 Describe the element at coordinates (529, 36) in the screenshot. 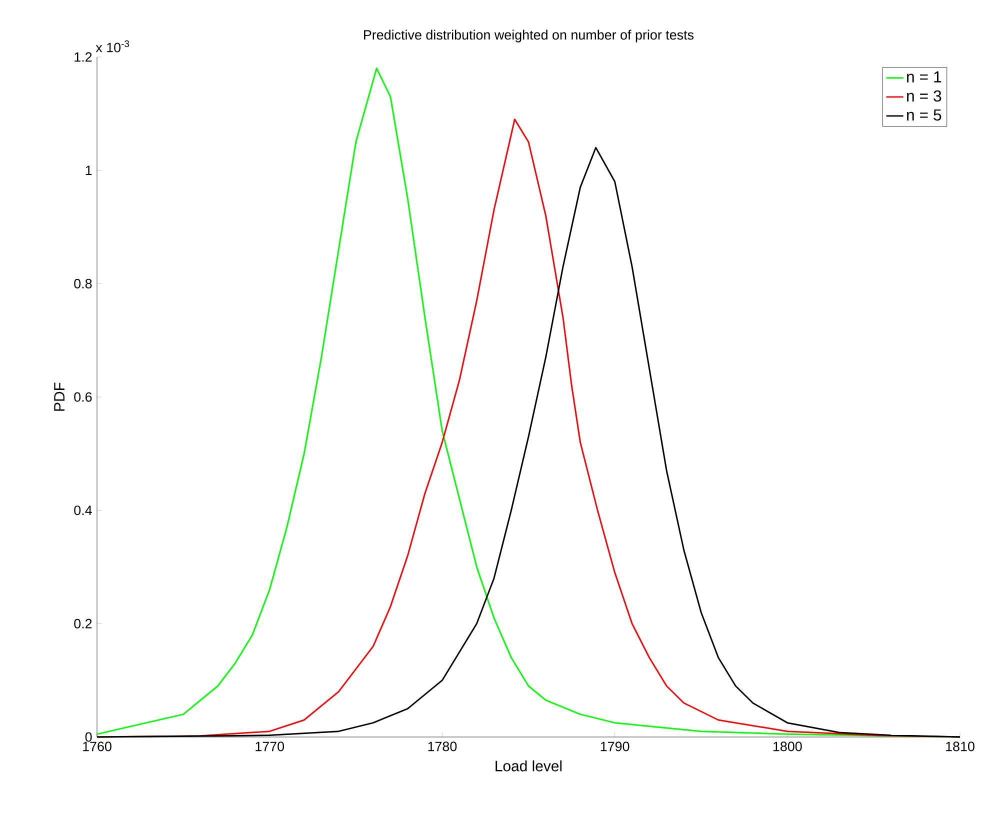

I see `chart-title: Predictive distribution weighted on number of prior tests` at that location.